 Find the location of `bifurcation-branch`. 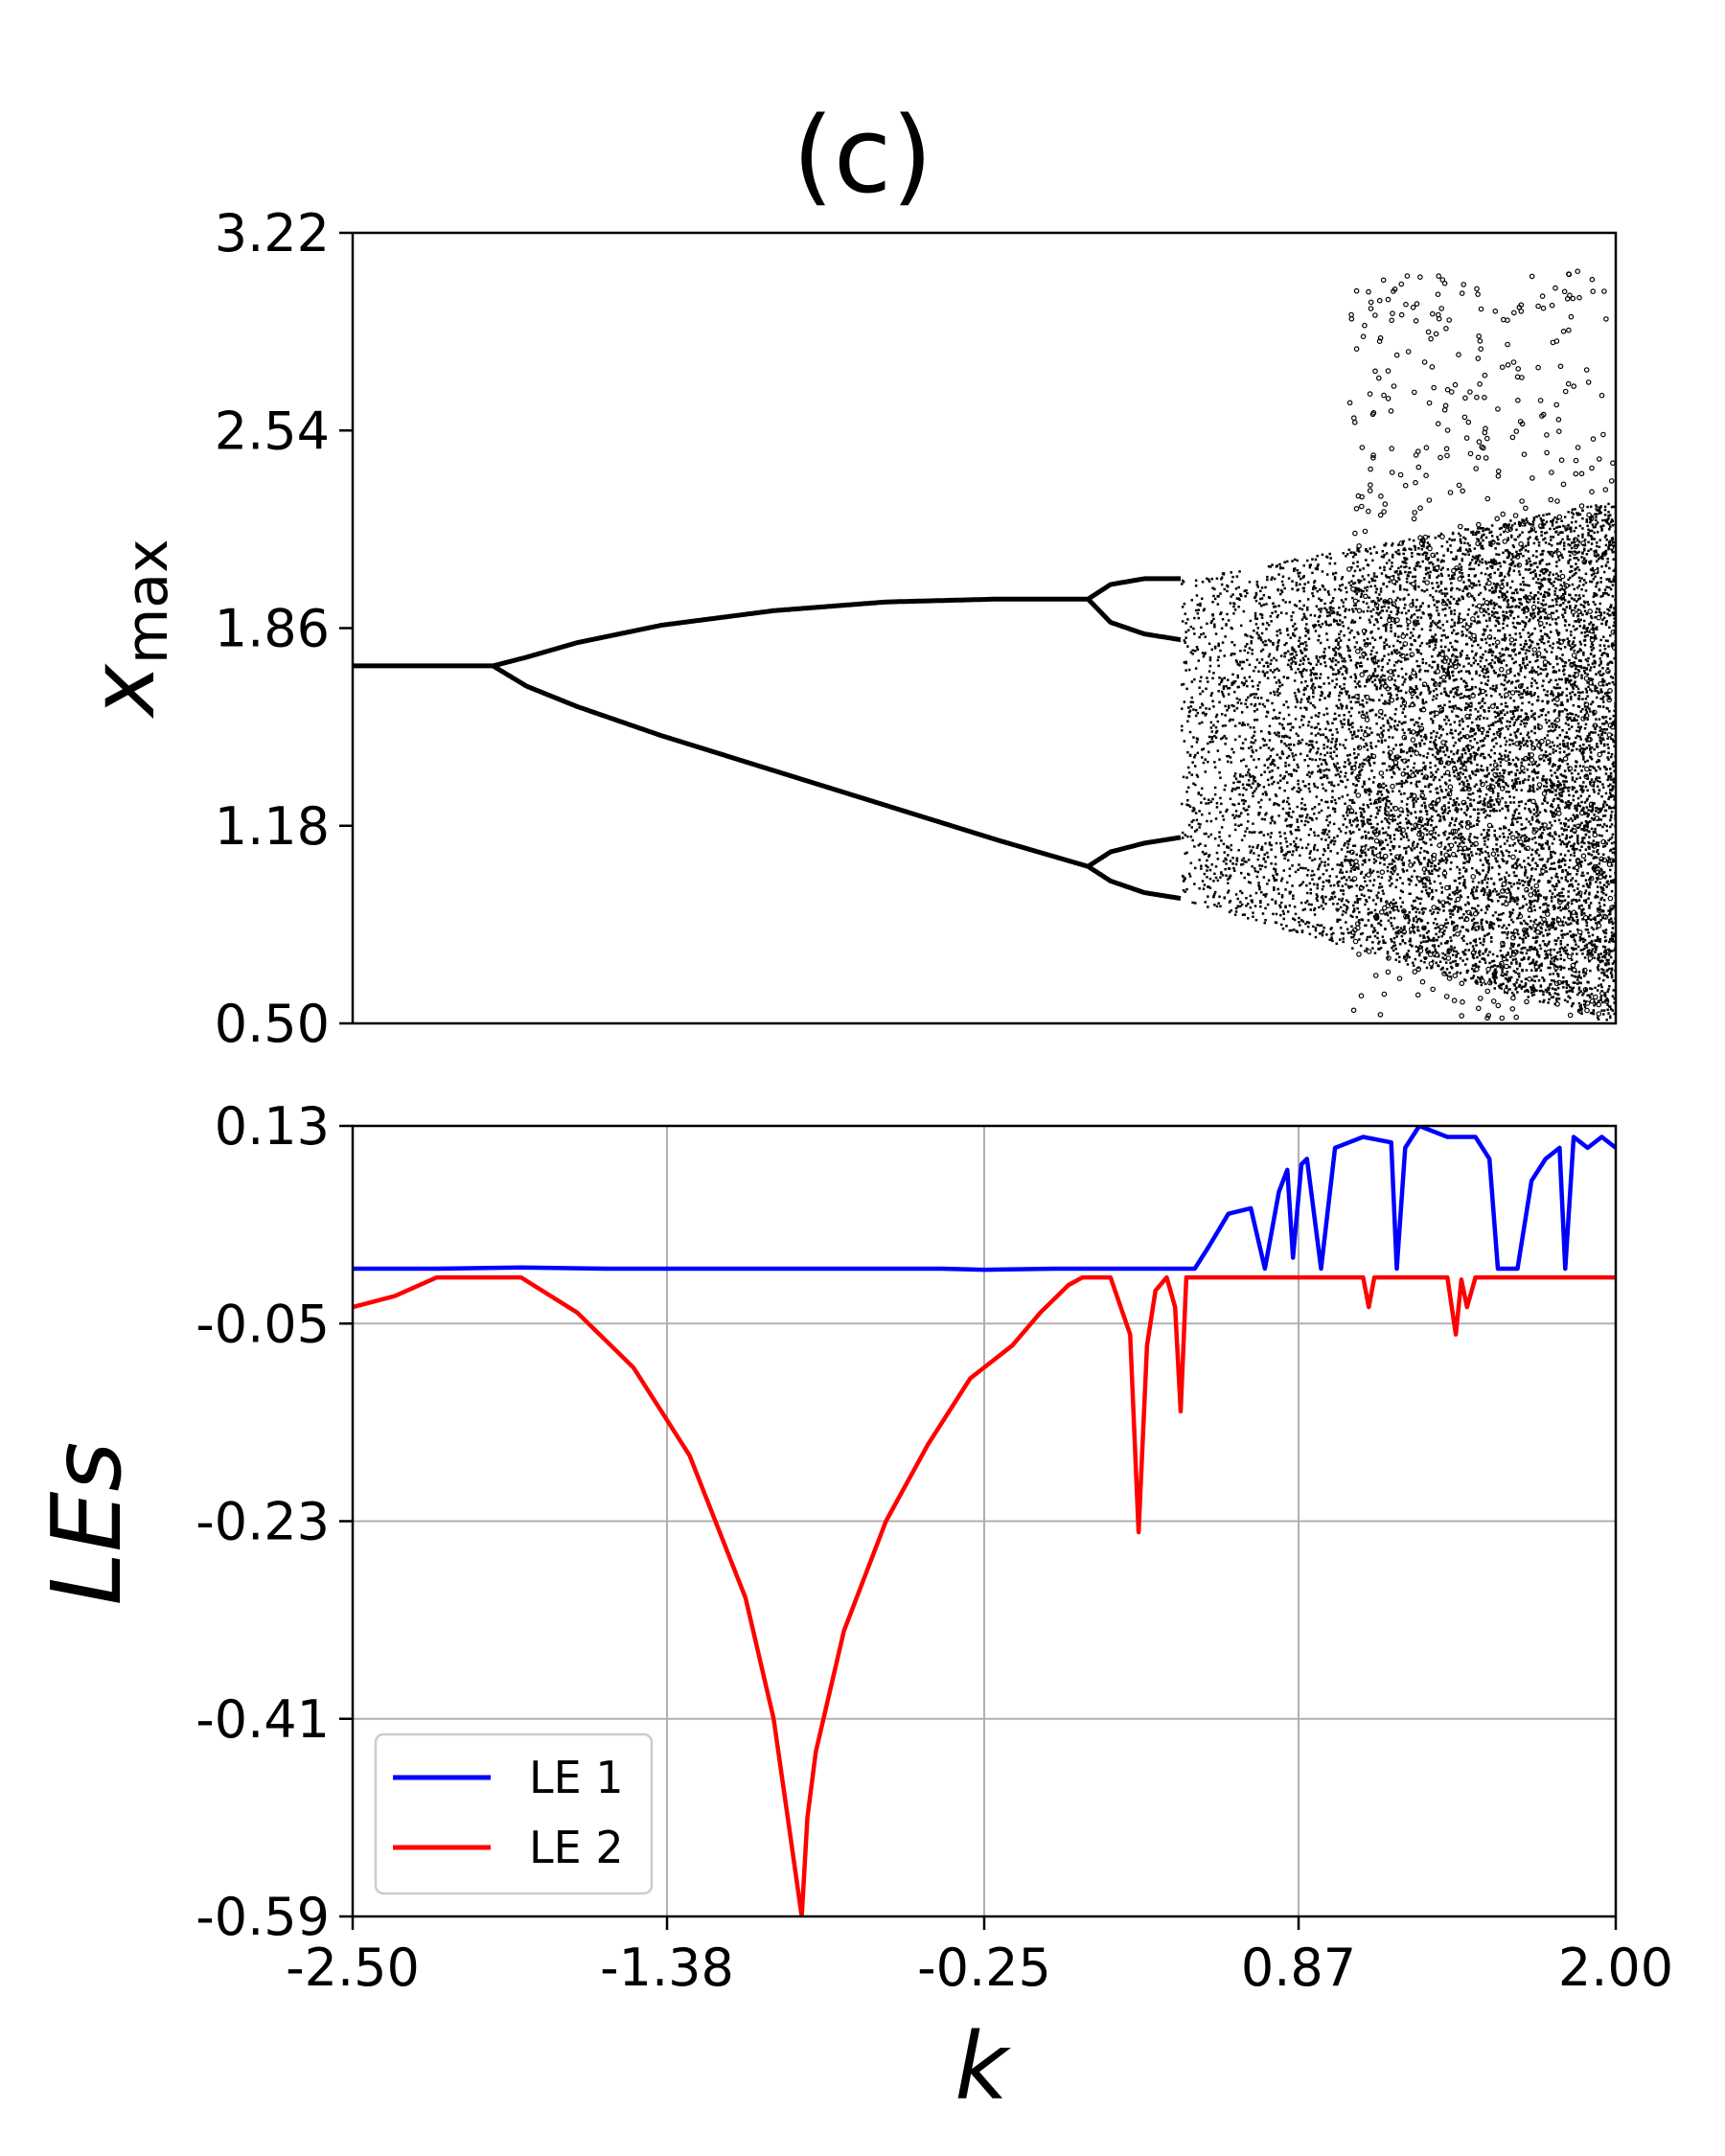

bifurcation-branch is located at coordinates (790, 632).